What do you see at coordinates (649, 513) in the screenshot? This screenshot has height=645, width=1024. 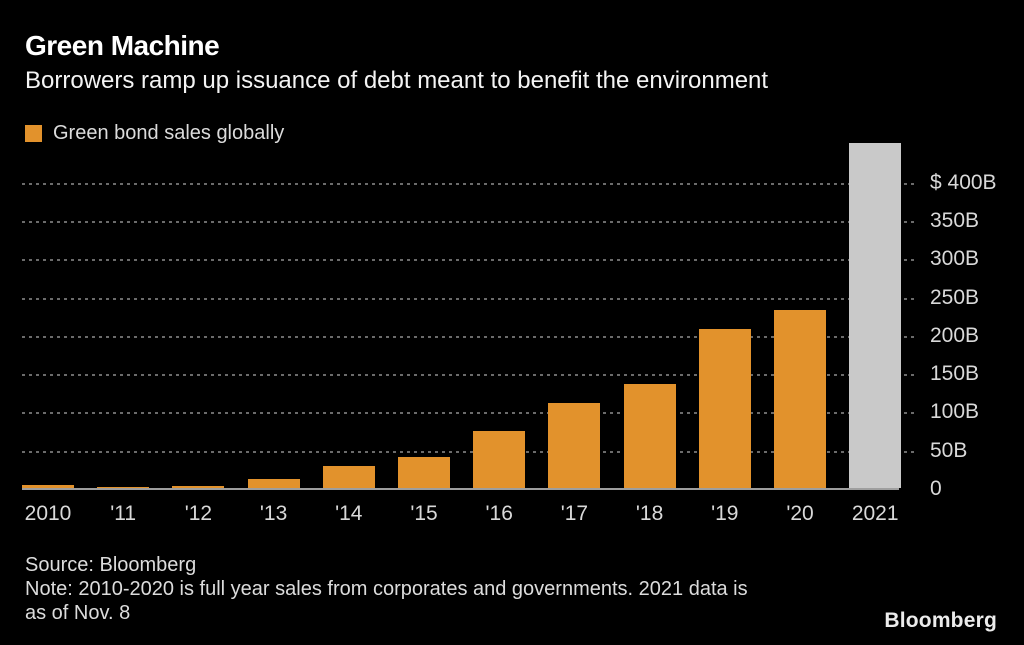 I see `x-axis-tick-label: '18` at bounding box center [649, 513].